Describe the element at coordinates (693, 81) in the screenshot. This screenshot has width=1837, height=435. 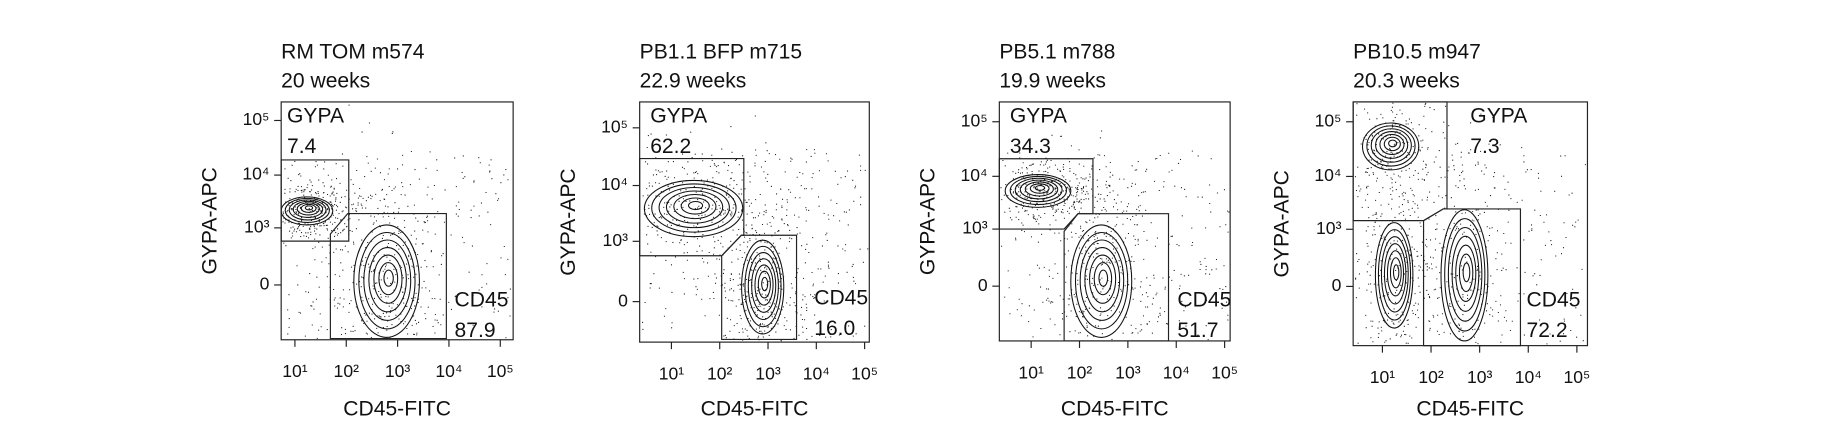
I see `panel-subtitle: 22.9 weeks` at that location.